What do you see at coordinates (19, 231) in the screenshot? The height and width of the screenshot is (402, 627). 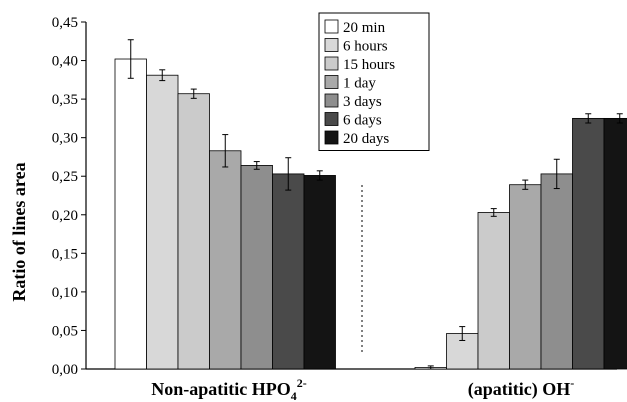 I see `y-axis-label: Ratio of lines area` at bounding box center [19, 231].